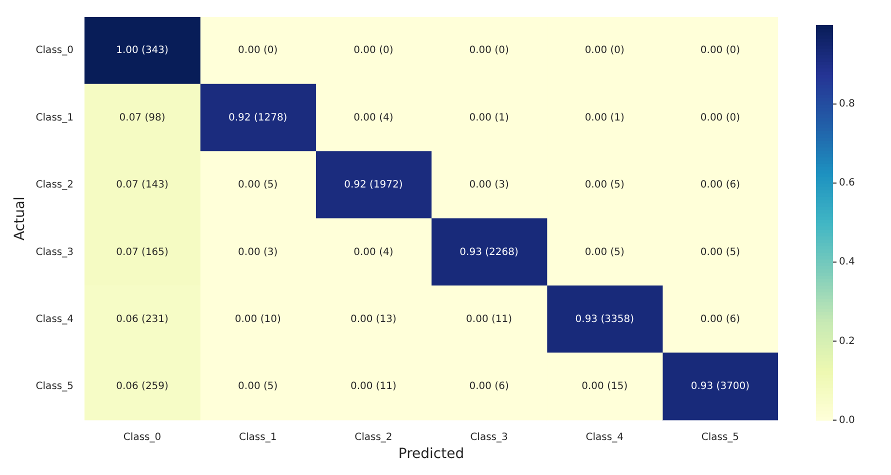 This screenshot has height=475, width=891. I want to click on x-tick-label: Class_3, so click(489, 437).